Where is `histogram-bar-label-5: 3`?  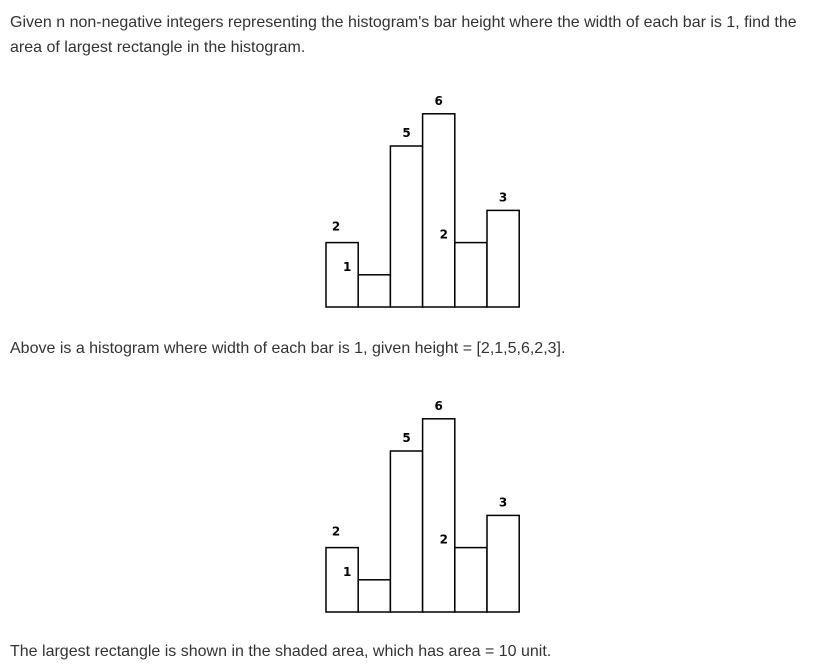 histogram-bar-label-5: 3 is located at coordinates (503, 197).